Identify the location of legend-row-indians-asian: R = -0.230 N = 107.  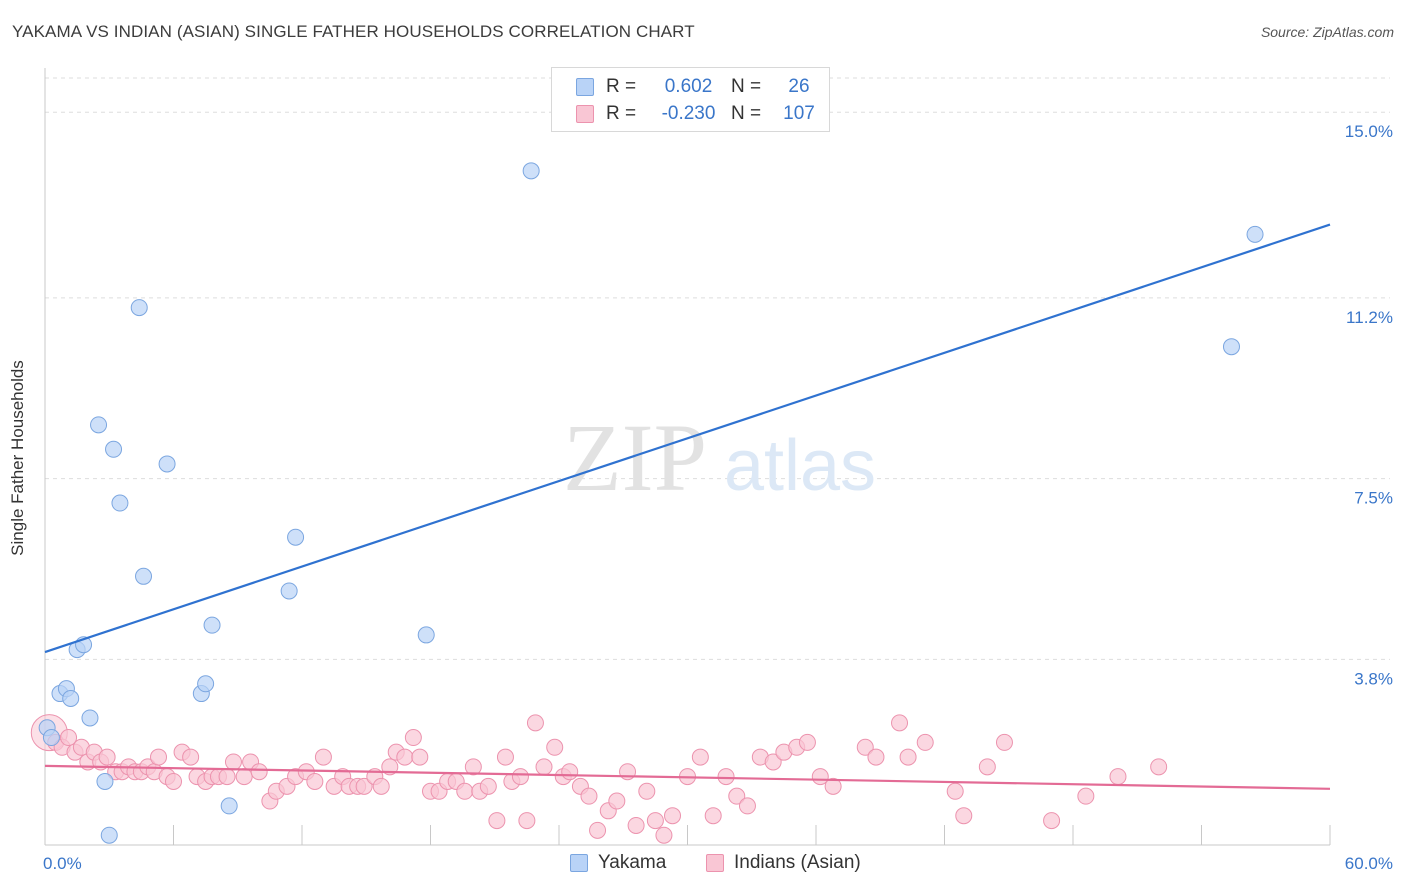
(697, 114).